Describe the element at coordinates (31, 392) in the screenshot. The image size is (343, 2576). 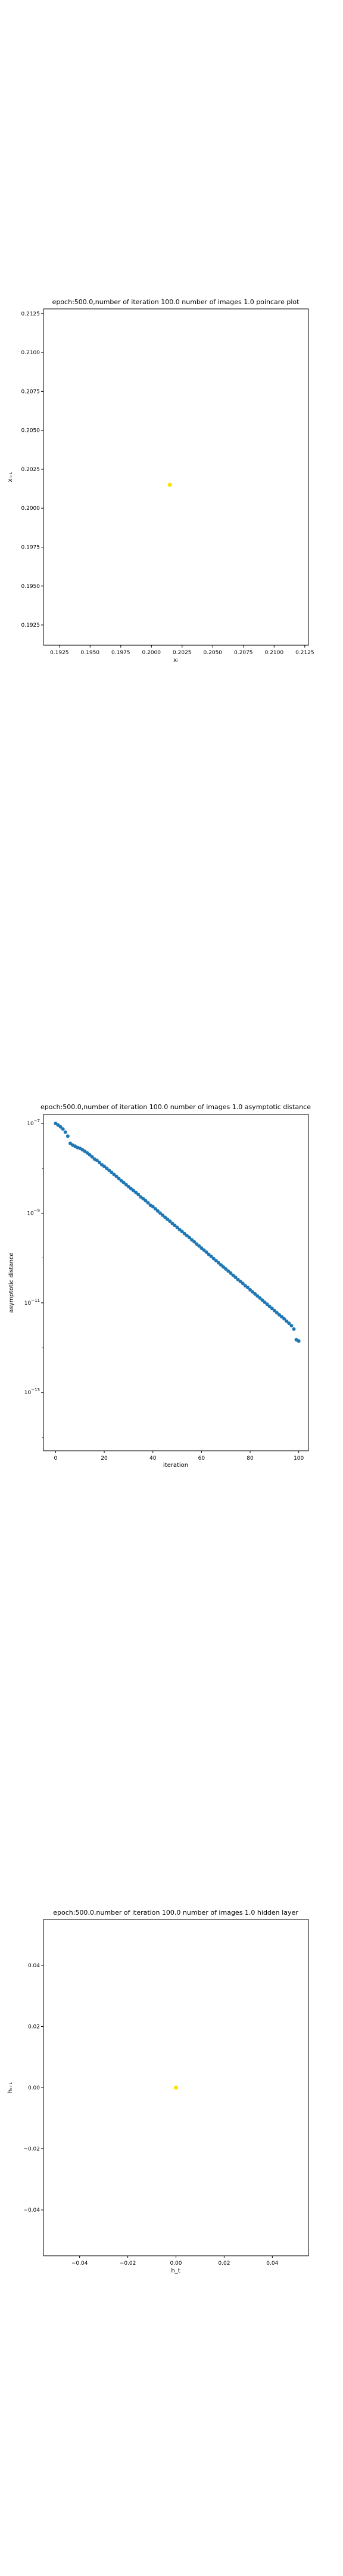
I see `y-tick-label: 0.2075` at that location.